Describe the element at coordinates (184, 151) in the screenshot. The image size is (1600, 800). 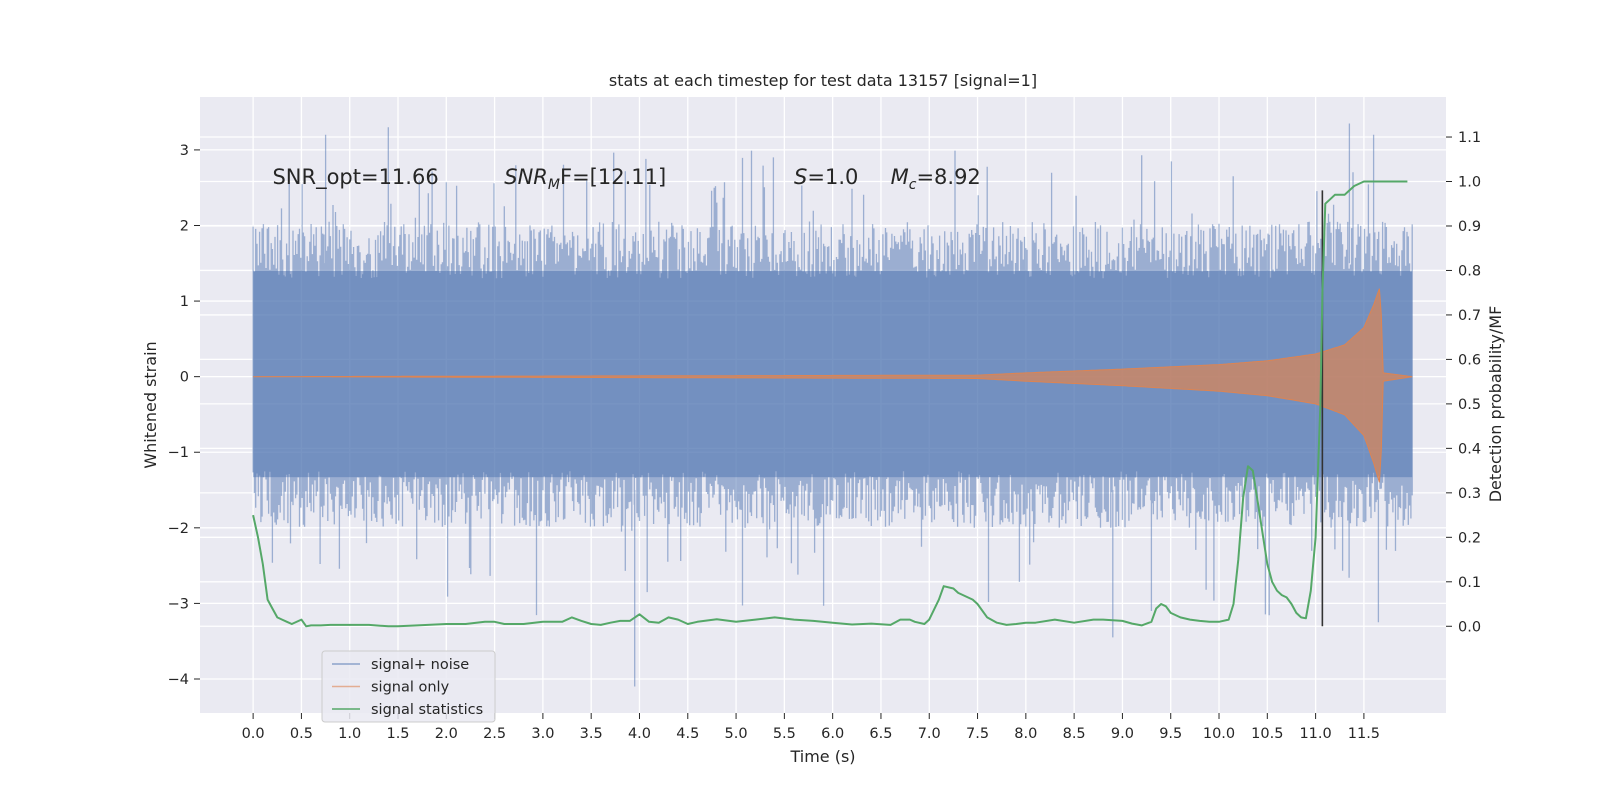
I see `y-tick-label: 3` at that location.